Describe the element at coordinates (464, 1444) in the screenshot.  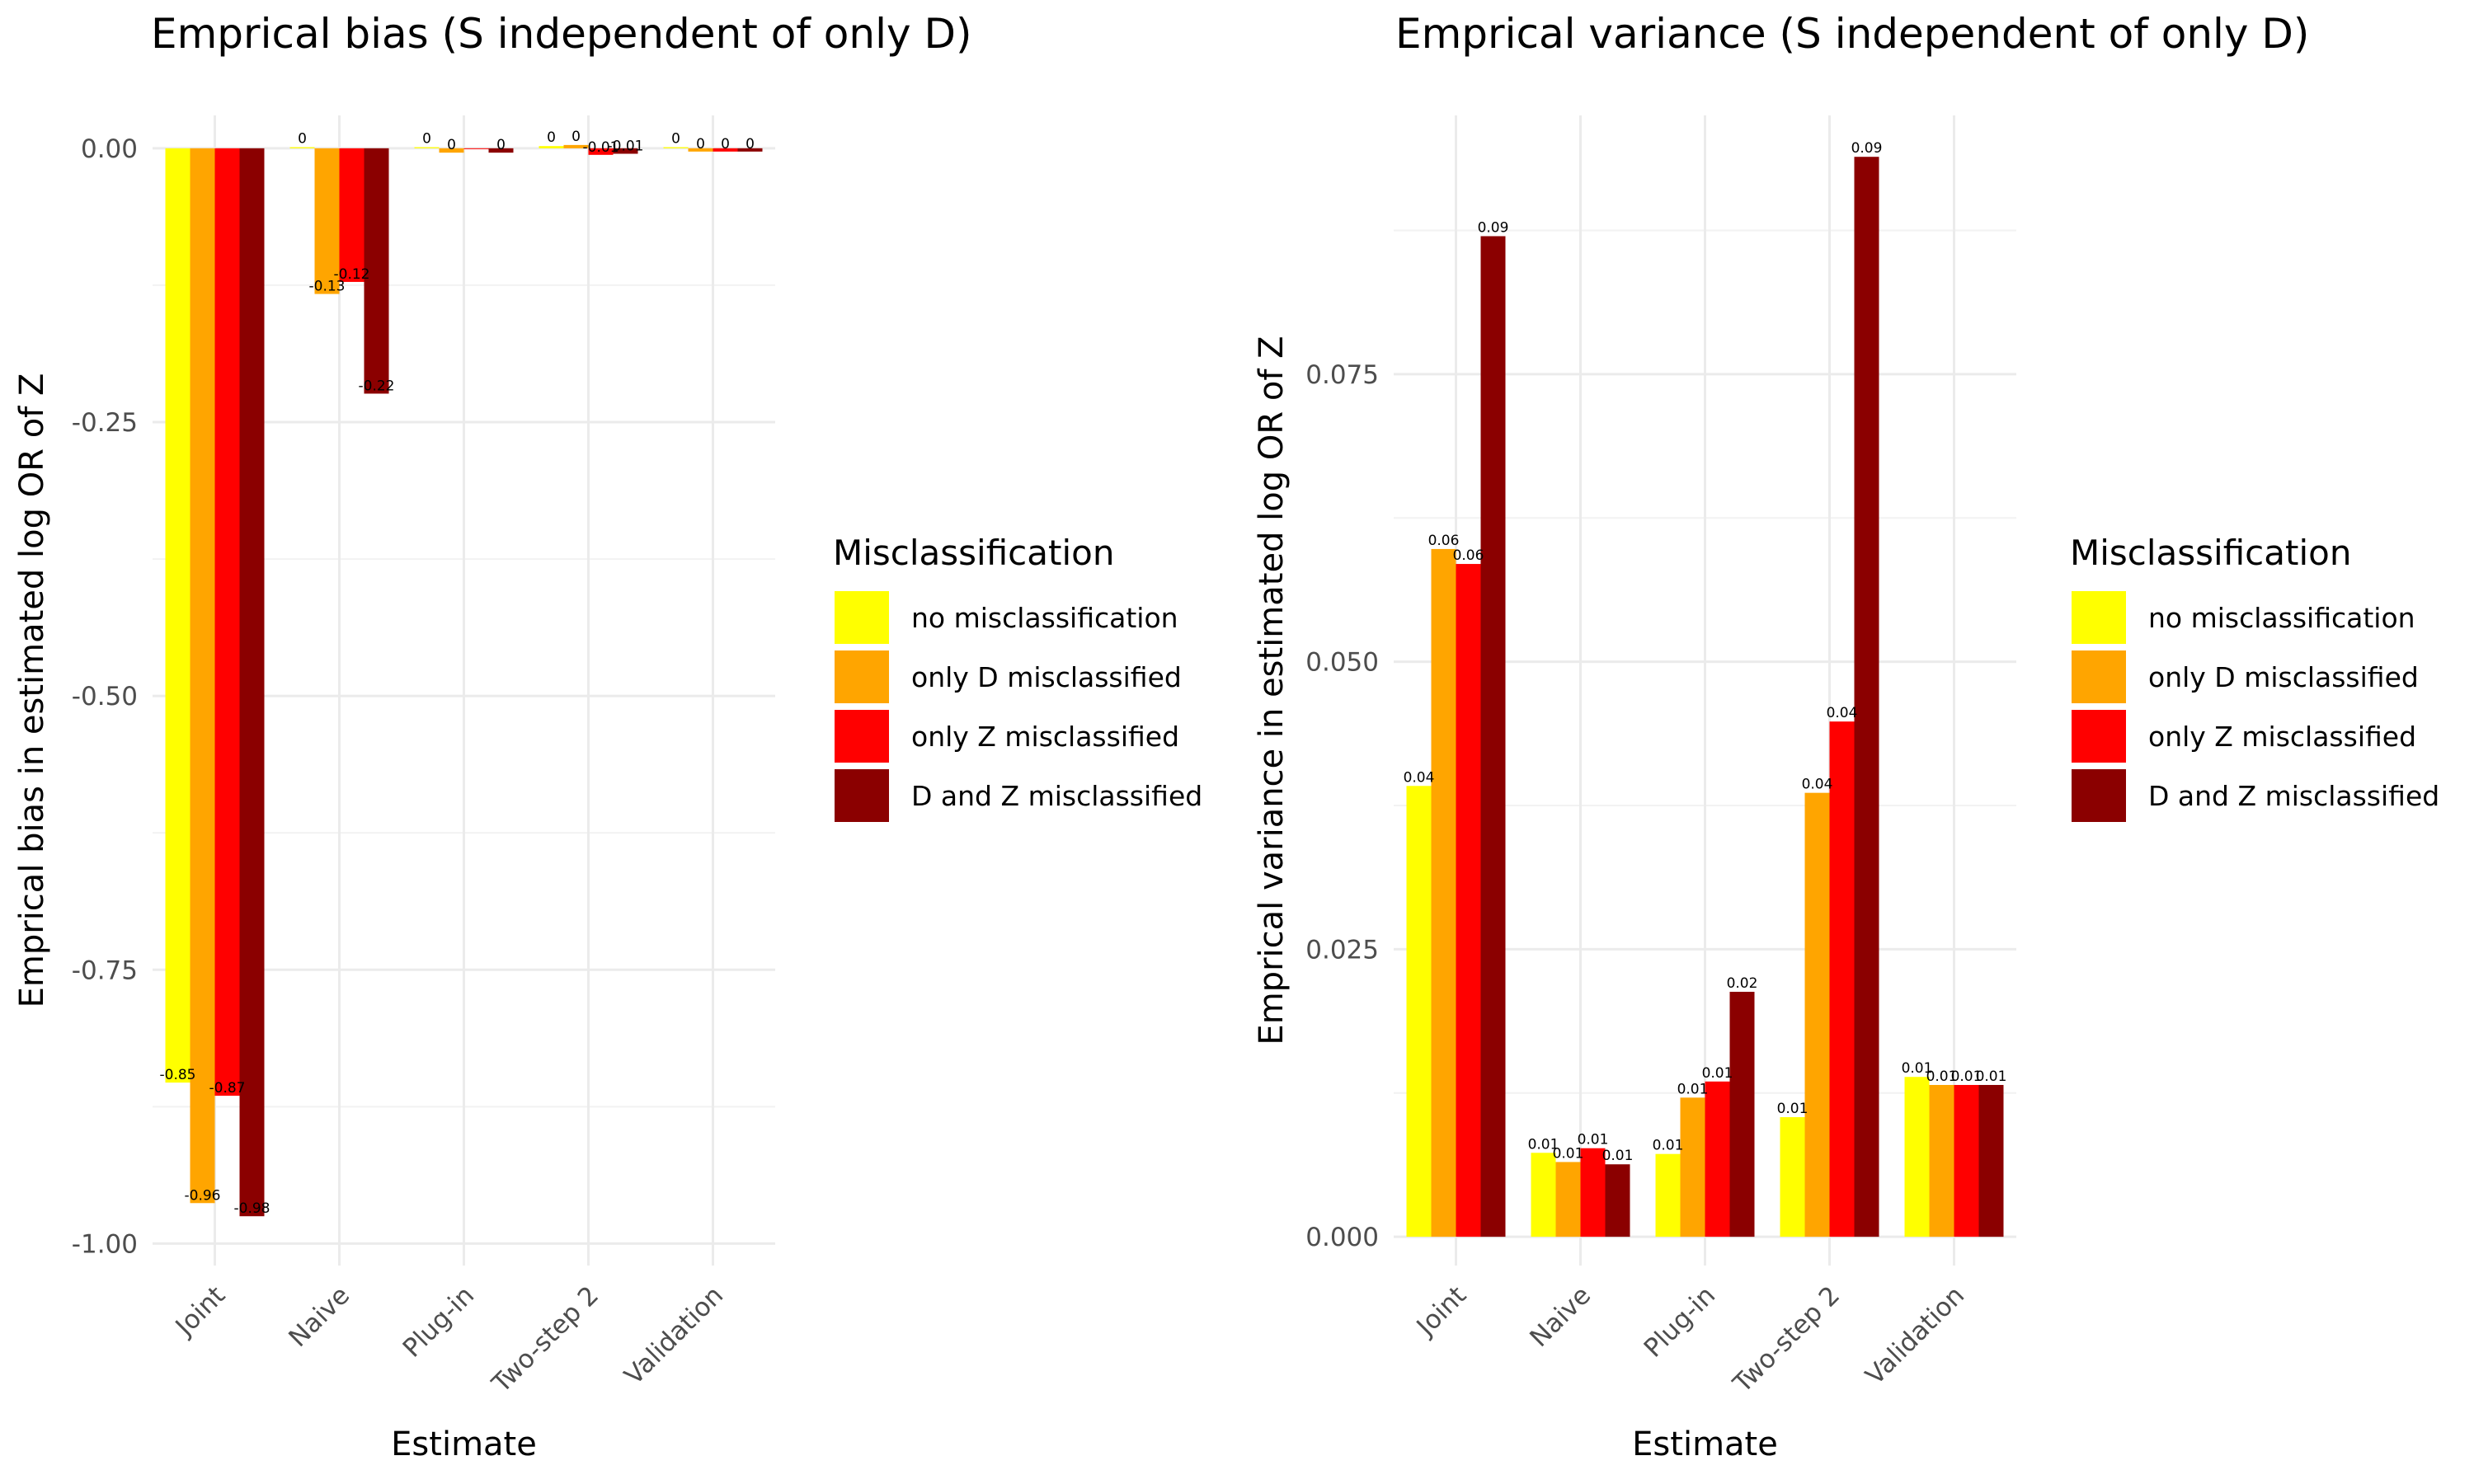
I see `x-axis-label: Estimate` at that location.